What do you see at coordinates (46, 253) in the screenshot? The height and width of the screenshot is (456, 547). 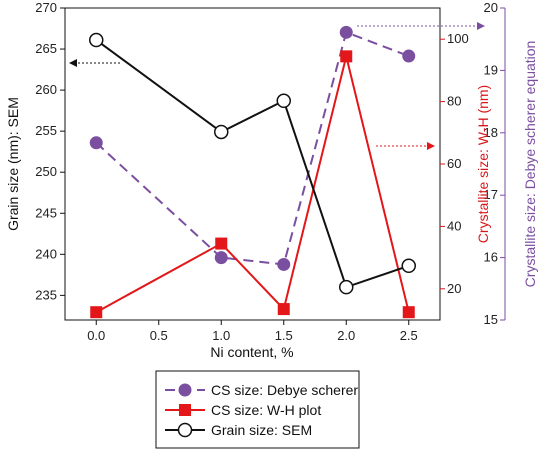 I see `y-left-tick-label: 240` at bounding box center [46, 253].